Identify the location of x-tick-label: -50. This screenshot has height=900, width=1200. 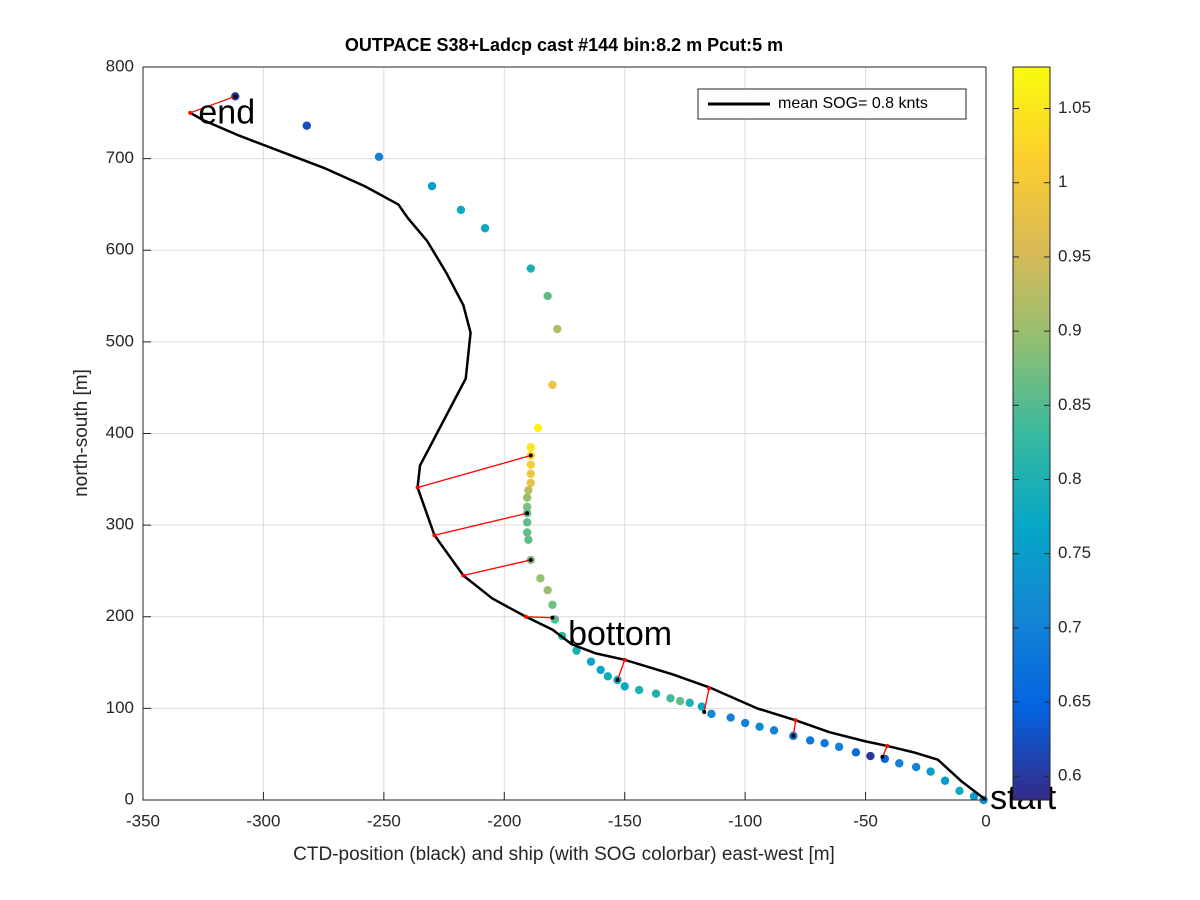
(865, 820).